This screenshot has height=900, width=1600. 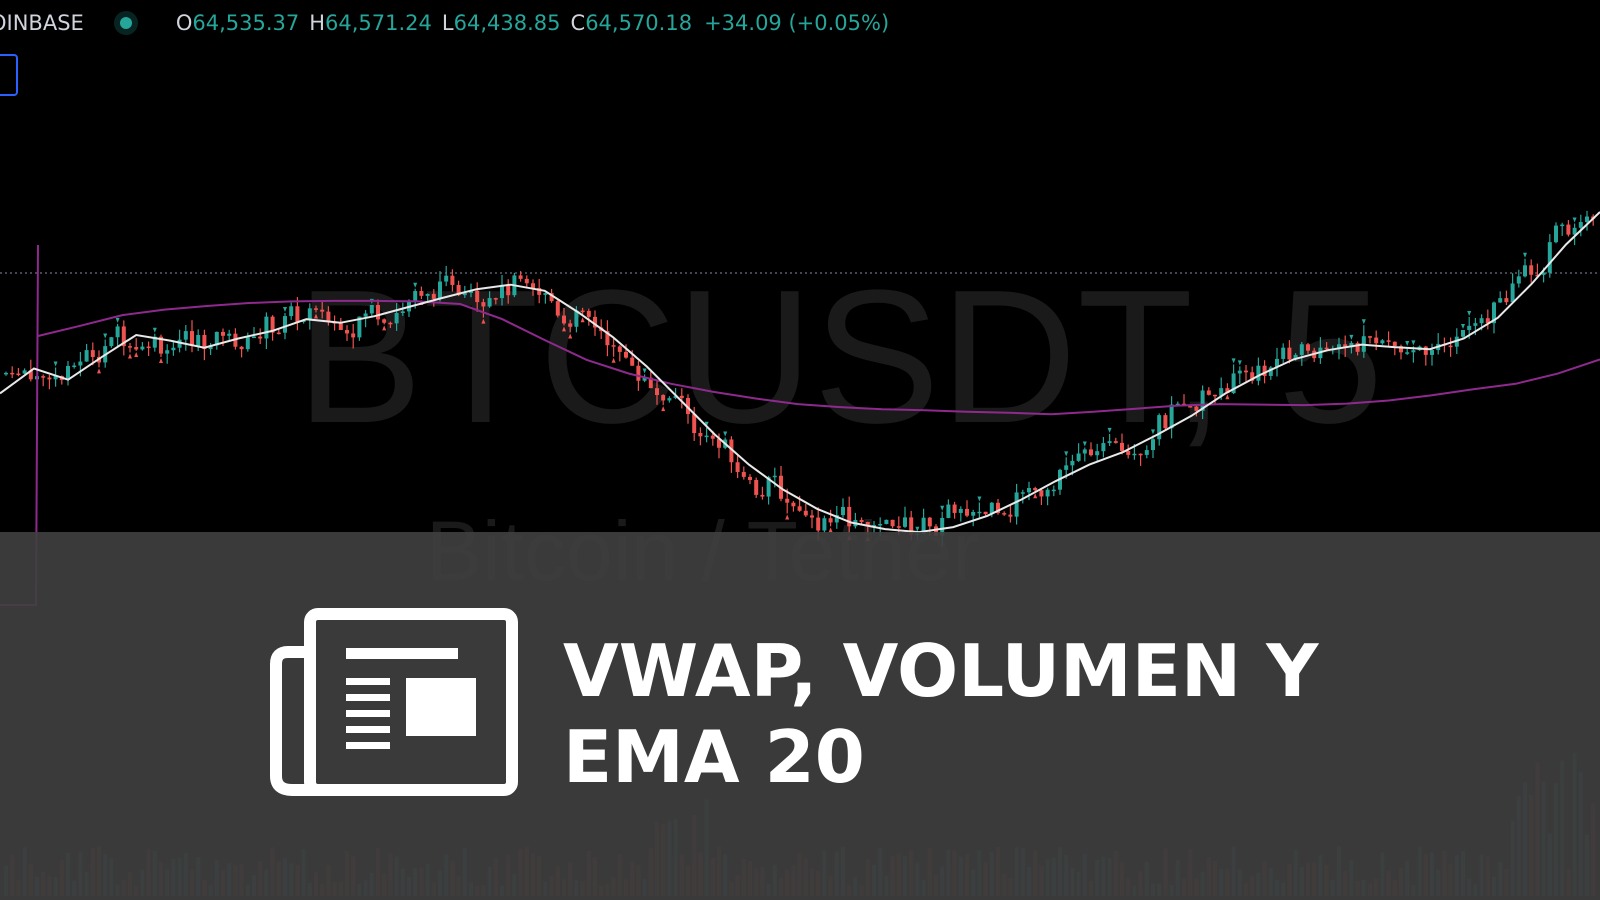 I want to click on article-title: VWAP, VOLUMEN Y EMA 20, so click(x=940, y=714).